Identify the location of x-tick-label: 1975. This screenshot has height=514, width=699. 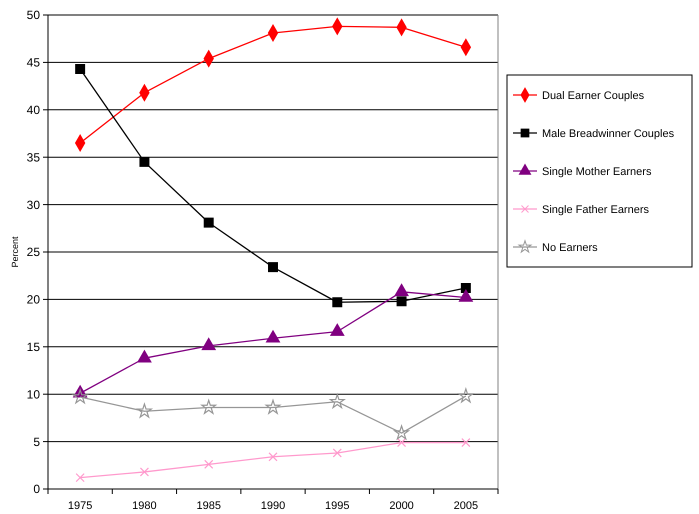
(80, 506).